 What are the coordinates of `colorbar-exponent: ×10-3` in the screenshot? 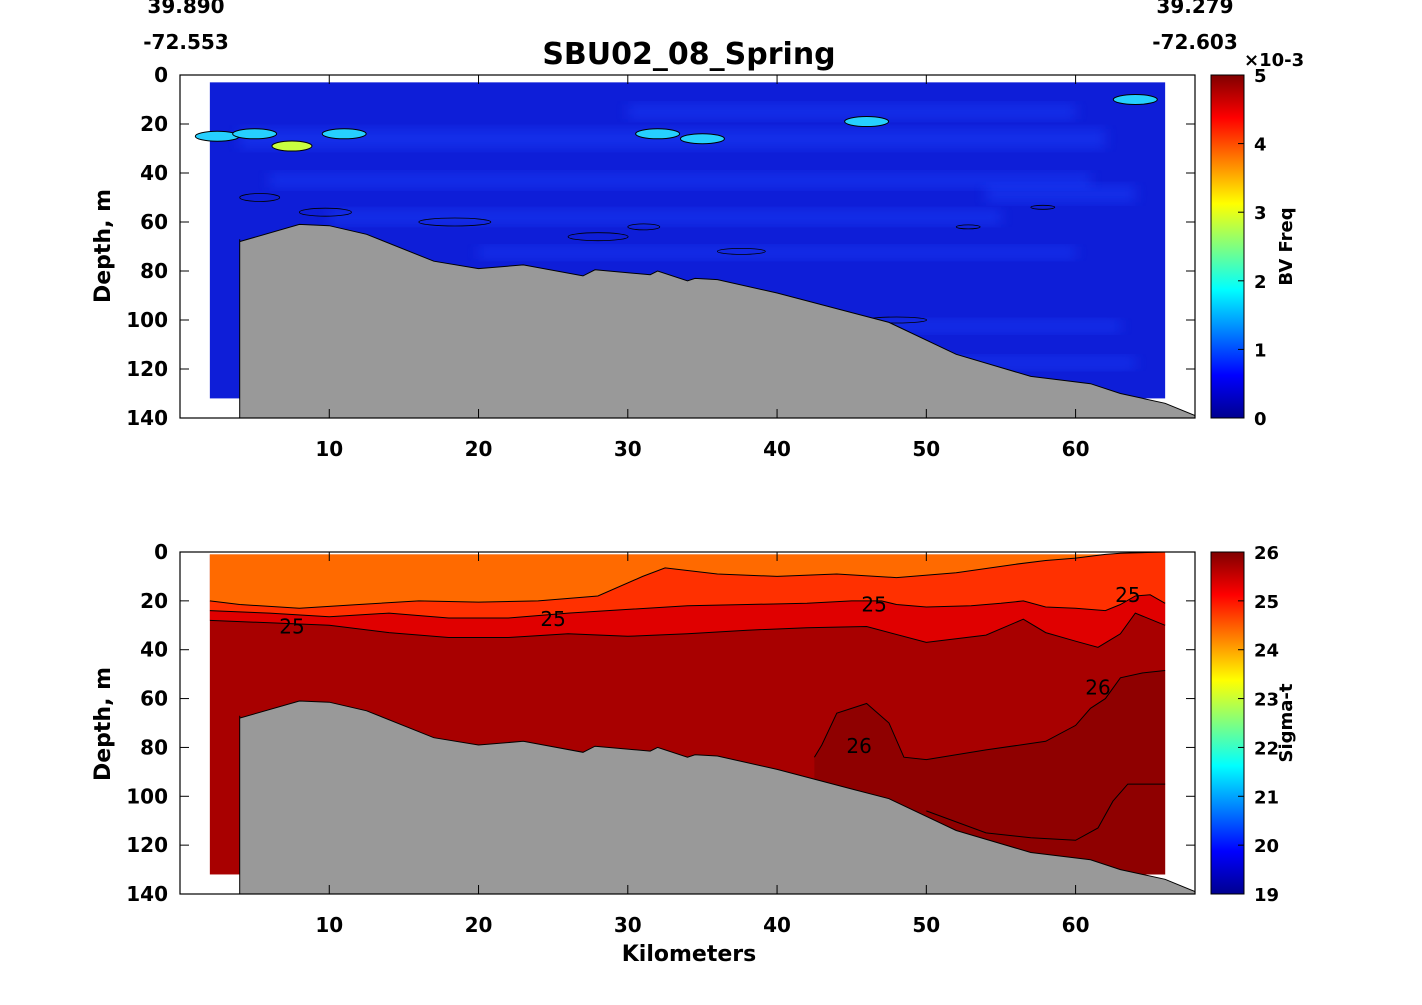 It's located at (1274, 60).